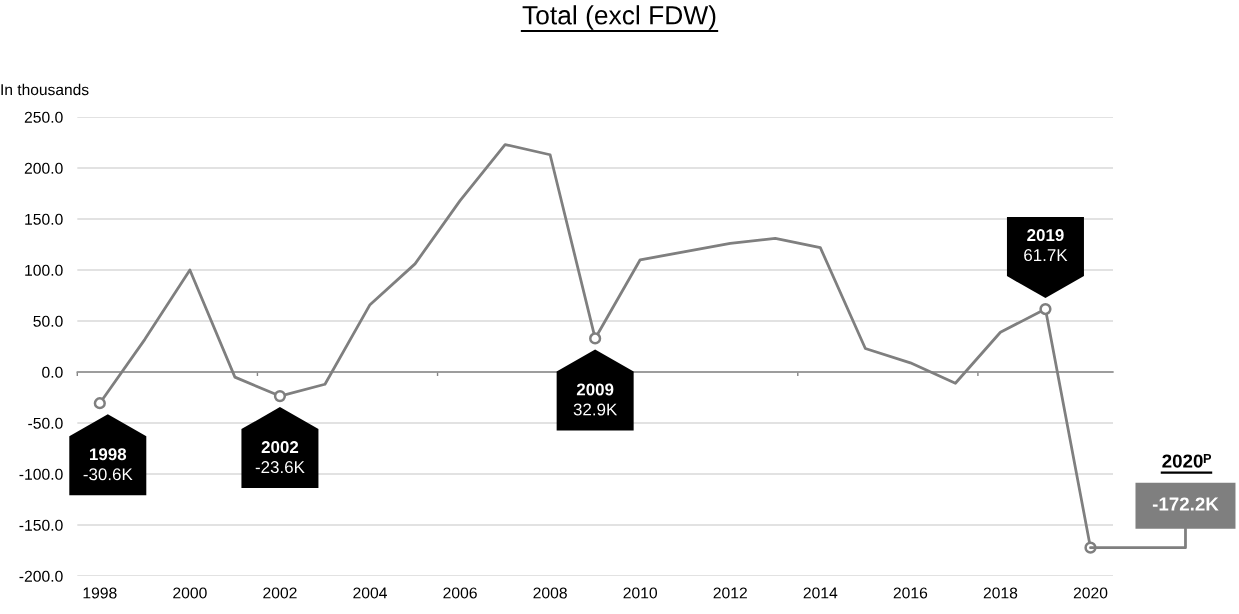  I want to click on annotation: -172.2K, so click(1185, 504).